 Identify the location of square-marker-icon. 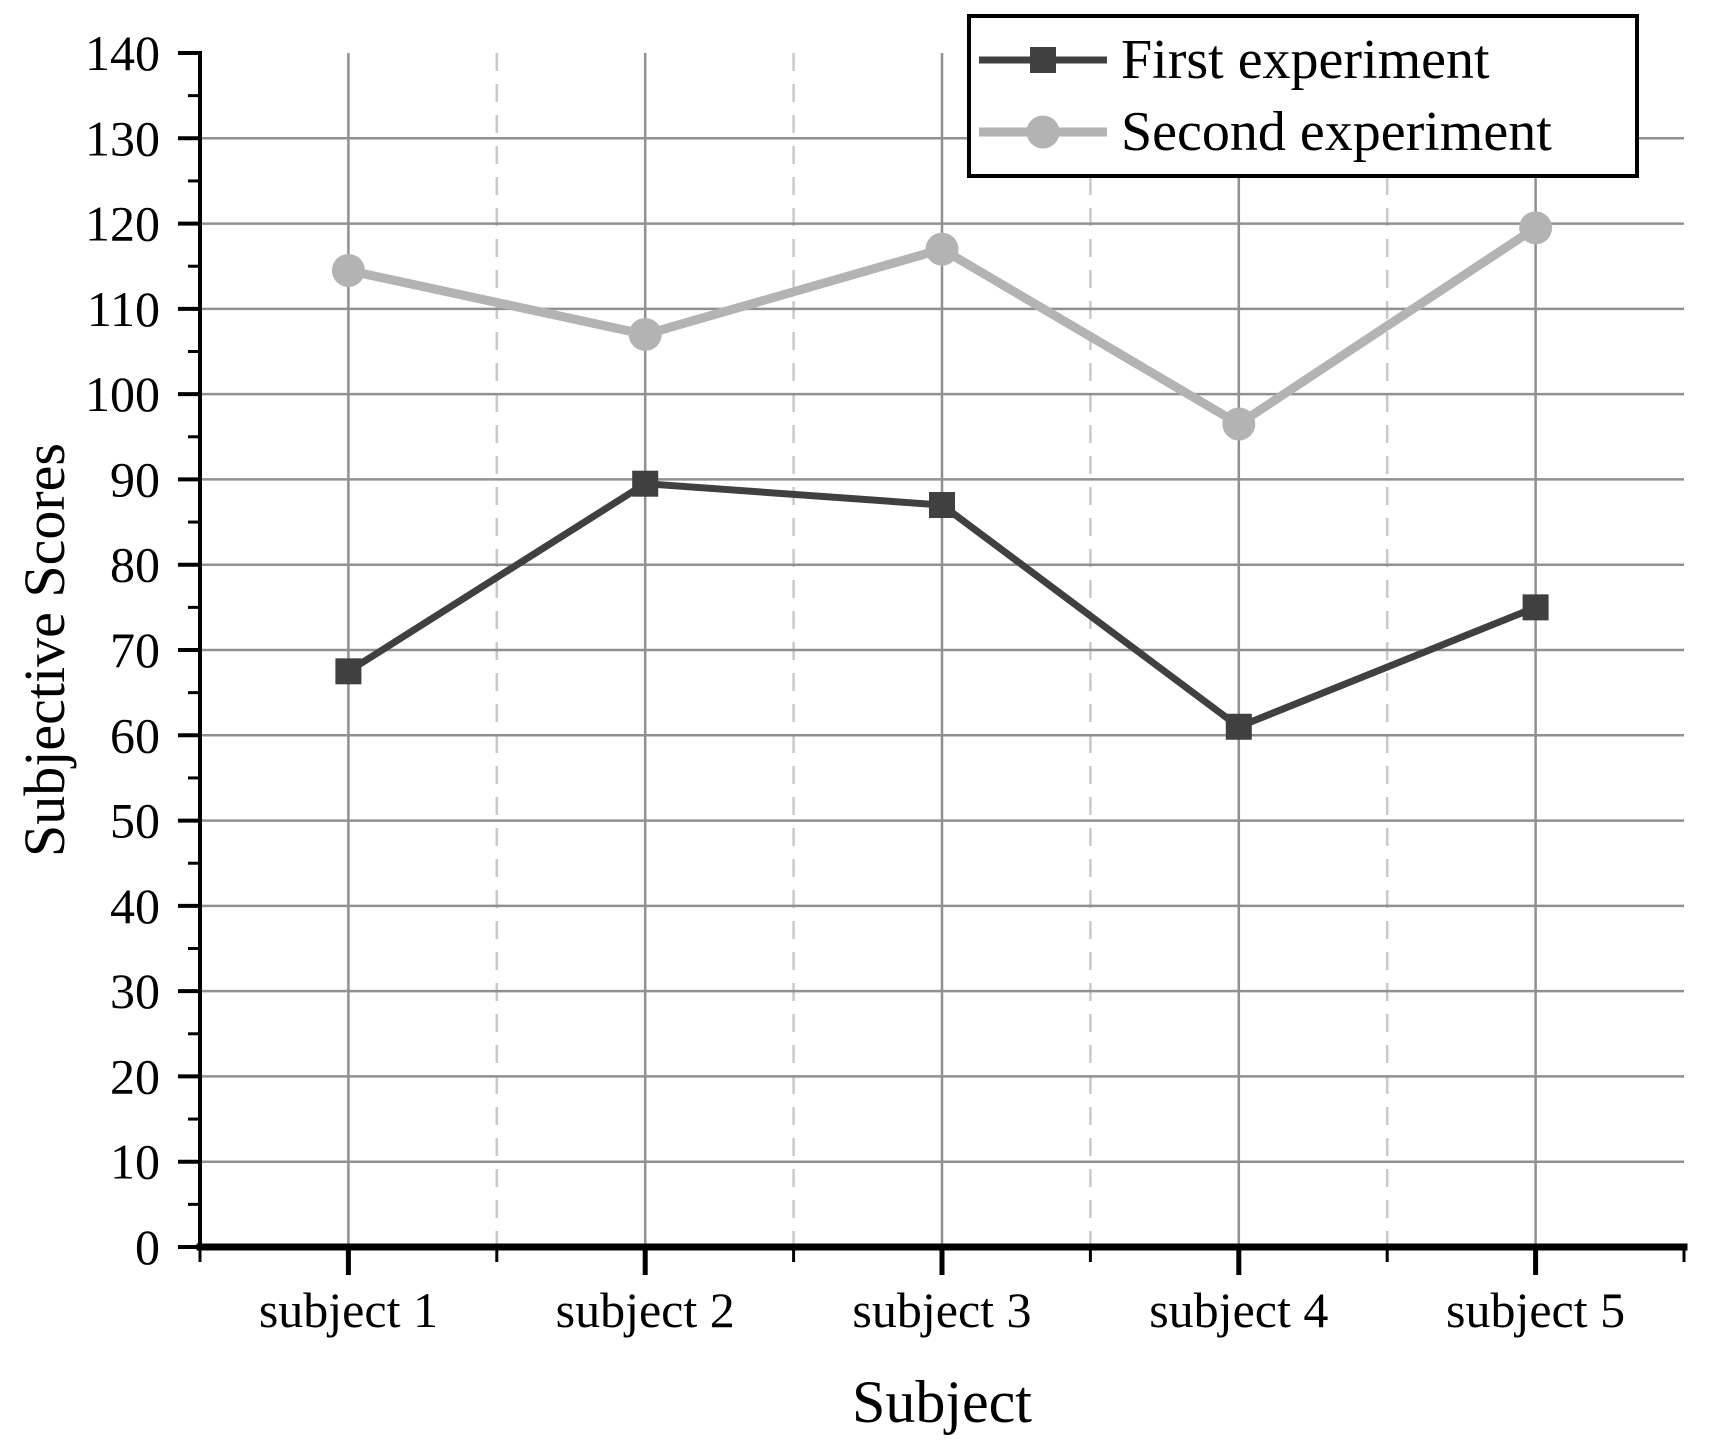
(1043, 60).